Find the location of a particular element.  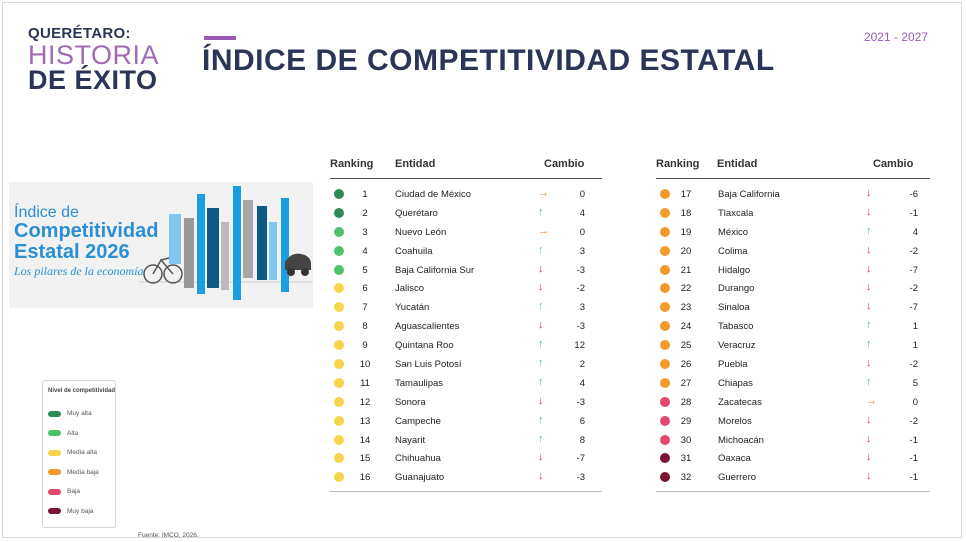

entity-cell: Hidalgo is located at coordinates (734, 270).